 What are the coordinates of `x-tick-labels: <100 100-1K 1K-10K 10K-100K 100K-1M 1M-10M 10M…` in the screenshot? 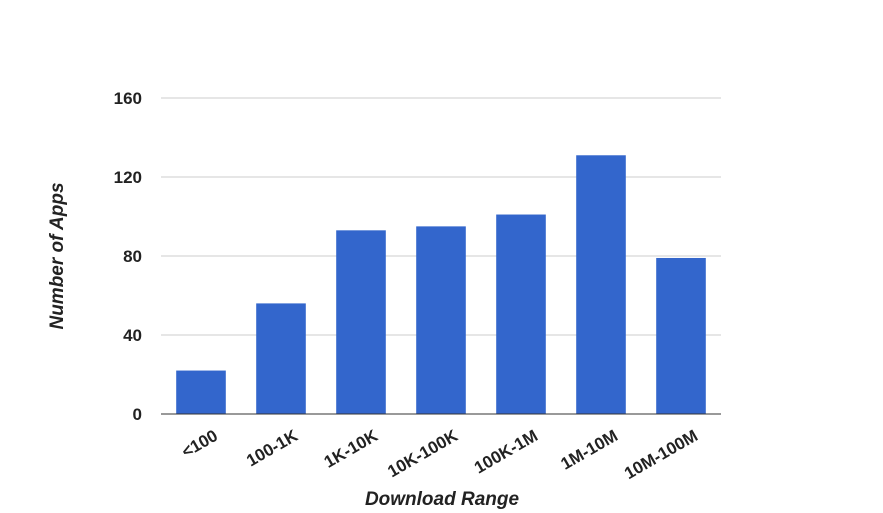 It's located at (439, 454).